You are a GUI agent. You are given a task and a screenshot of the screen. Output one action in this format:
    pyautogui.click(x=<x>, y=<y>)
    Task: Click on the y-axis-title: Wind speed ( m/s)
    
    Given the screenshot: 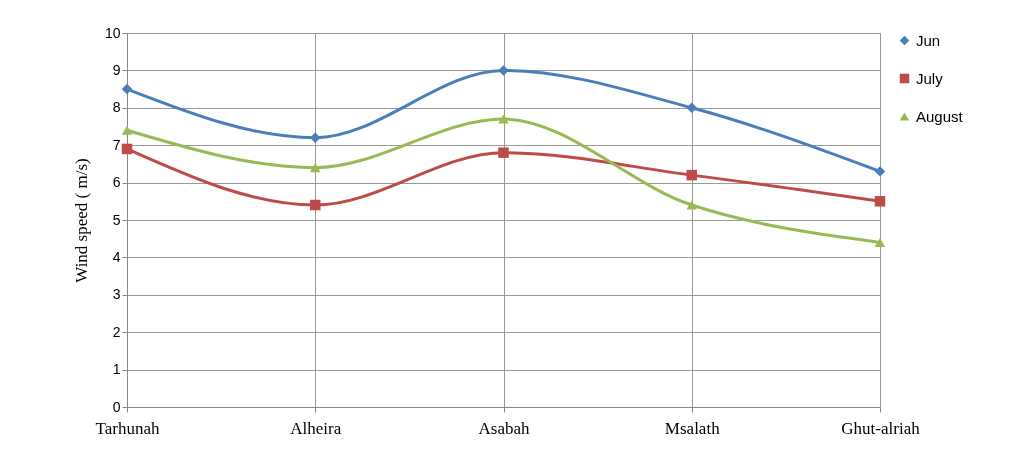 What is the action you would take?
    pyautogui.click(x=81, y=220)
    